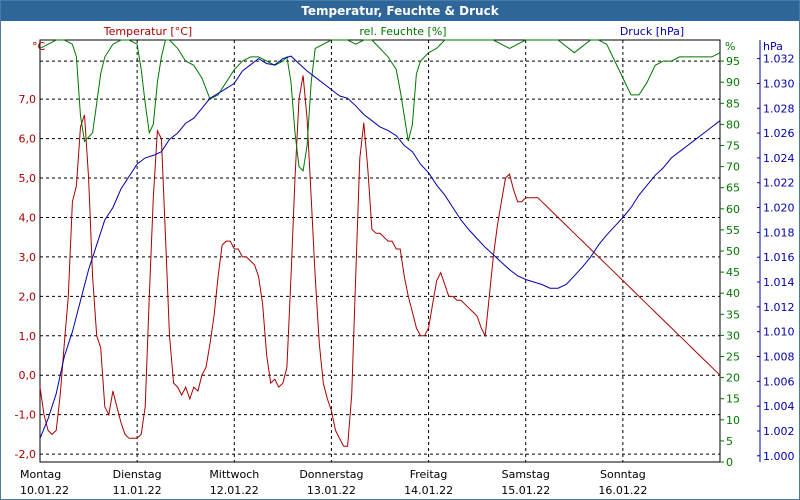 This screenshot has width=800, height=500. Describe the element at coordinates (733, 82) in the screenshot. I see `humidity-tick-label: 90` at that location.